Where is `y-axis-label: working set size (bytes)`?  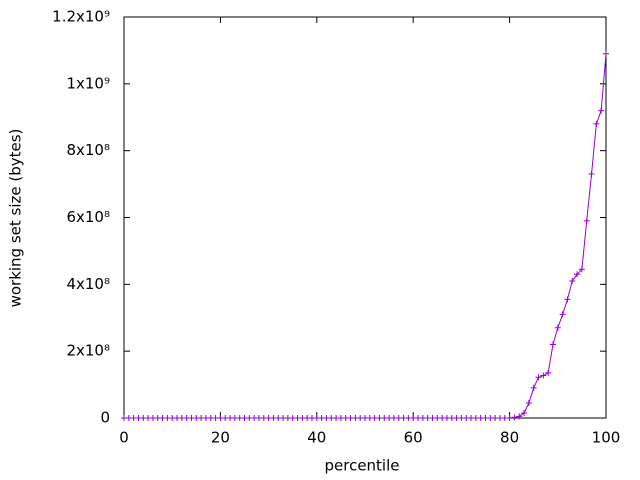
y-axis-label: working set size (bytes) is located at coordinates (16, 218).